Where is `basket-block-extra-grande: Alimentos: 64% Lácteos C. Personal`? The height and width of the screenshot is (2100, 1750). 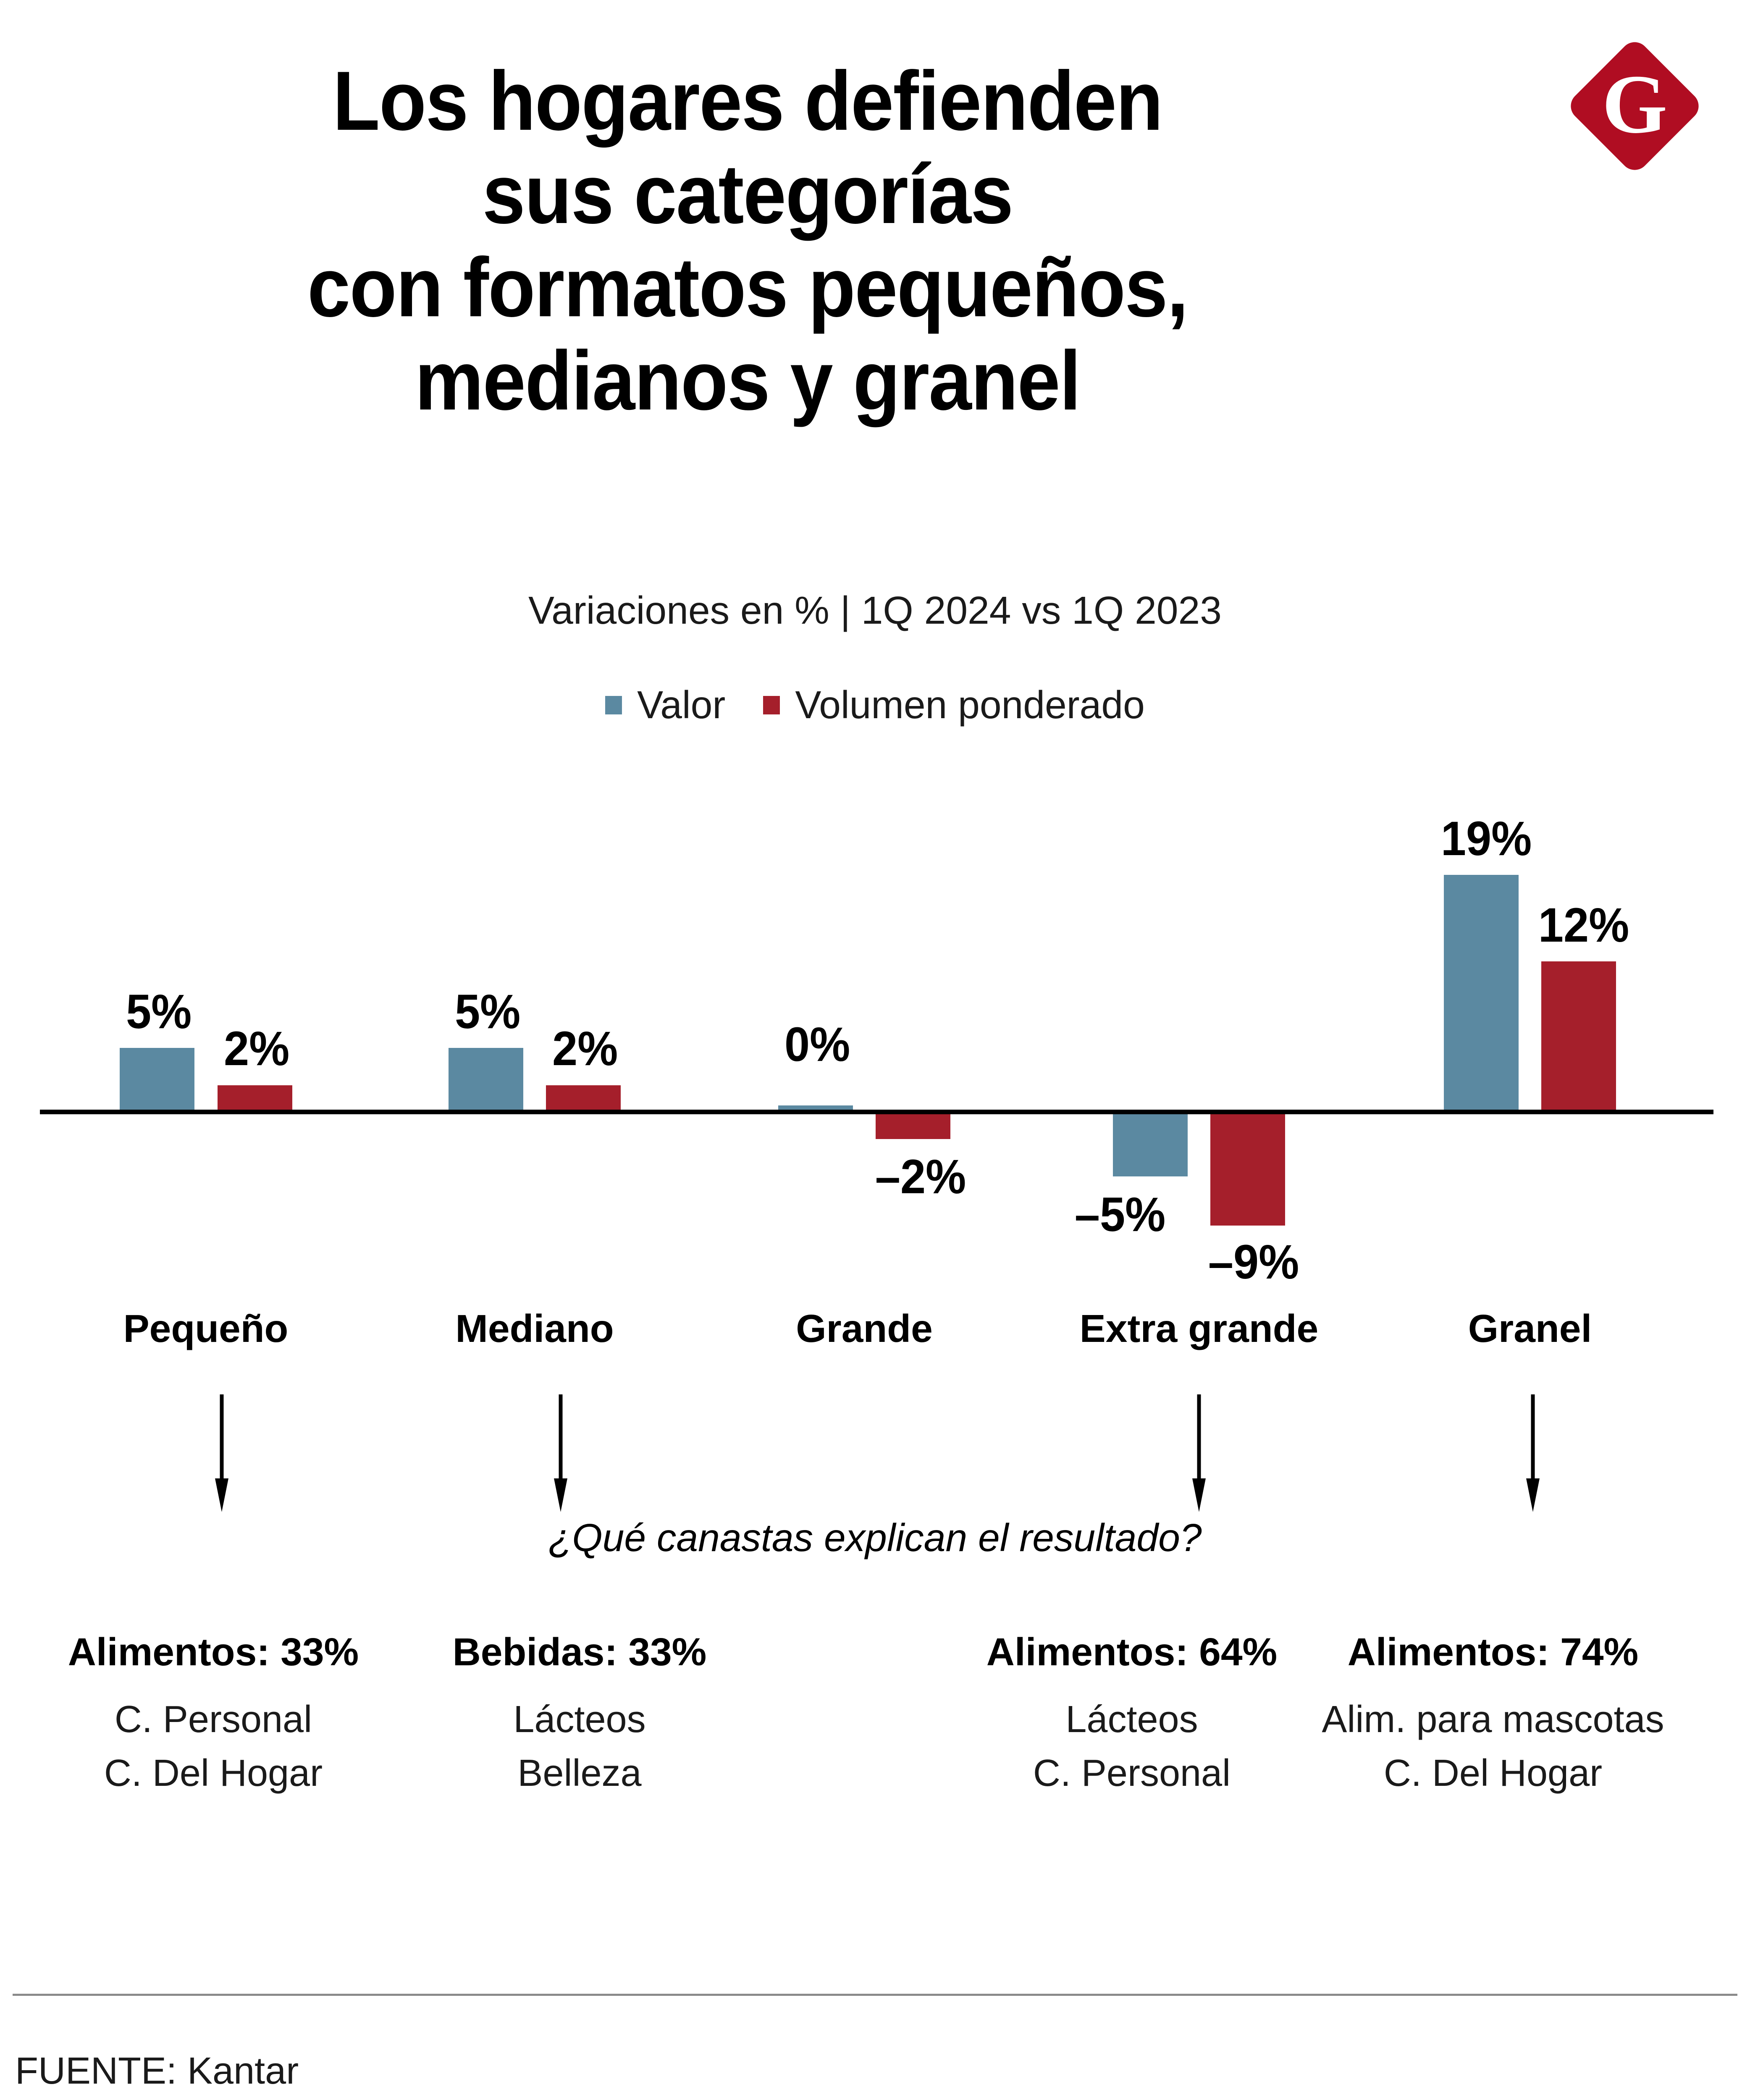 basket-block-extra-grande: Alimentos: 64% Lácteos C. Personal is located at coordinates (1132, 1715).